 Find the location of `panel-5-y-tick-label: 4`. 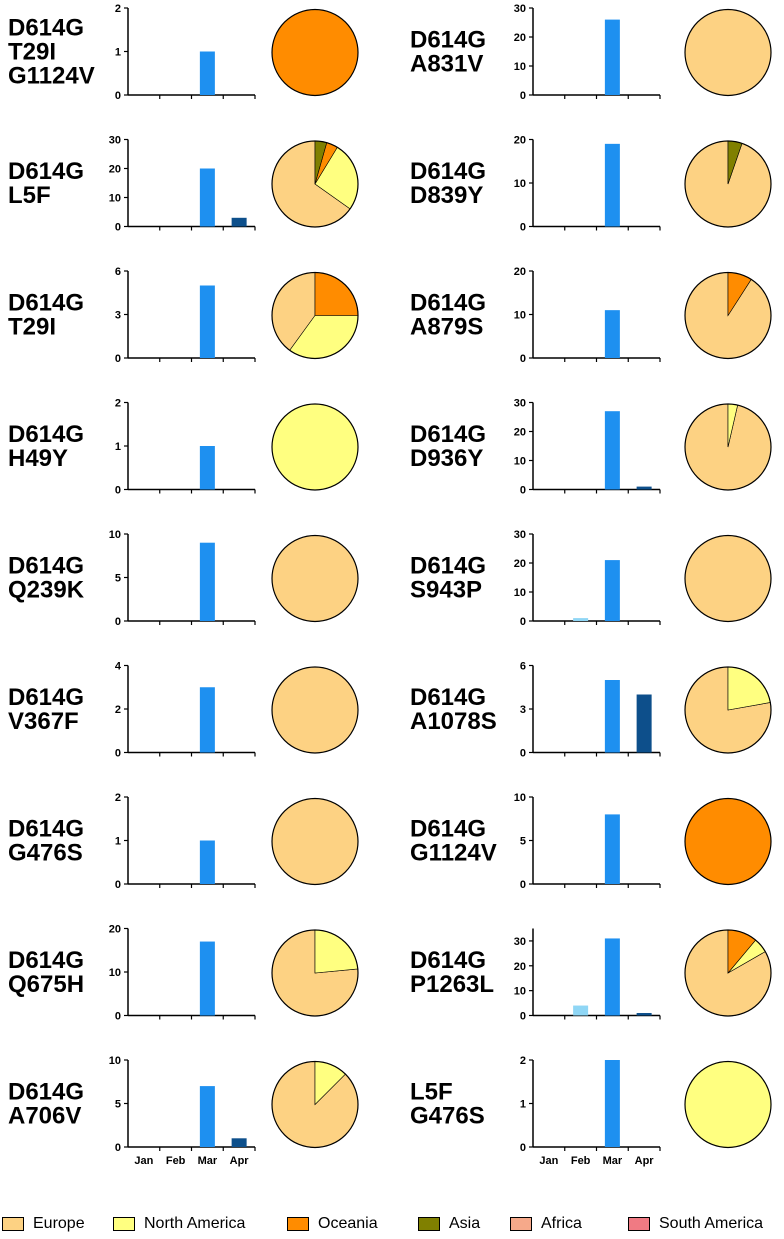

panel-5-y-tick-label: 4 is located at coordinates (118, 667).